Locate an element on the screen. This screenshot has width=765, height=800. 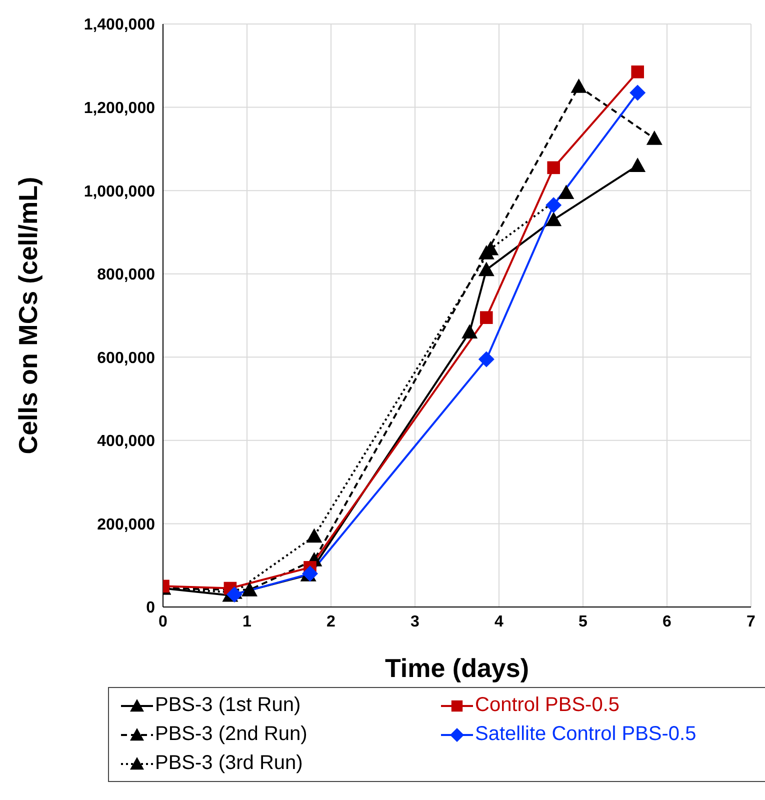
x-tick-label: 5 is located at coordinates (583, 621).